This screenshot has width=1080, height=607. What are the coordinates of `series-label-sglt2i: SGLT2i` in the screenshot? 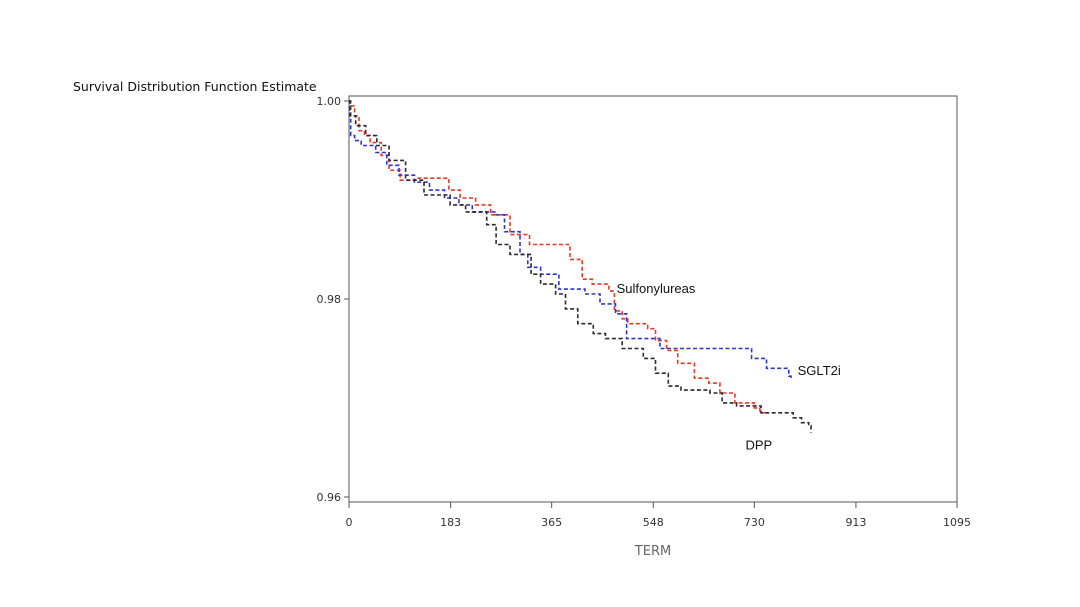 It's located at (819, 370).